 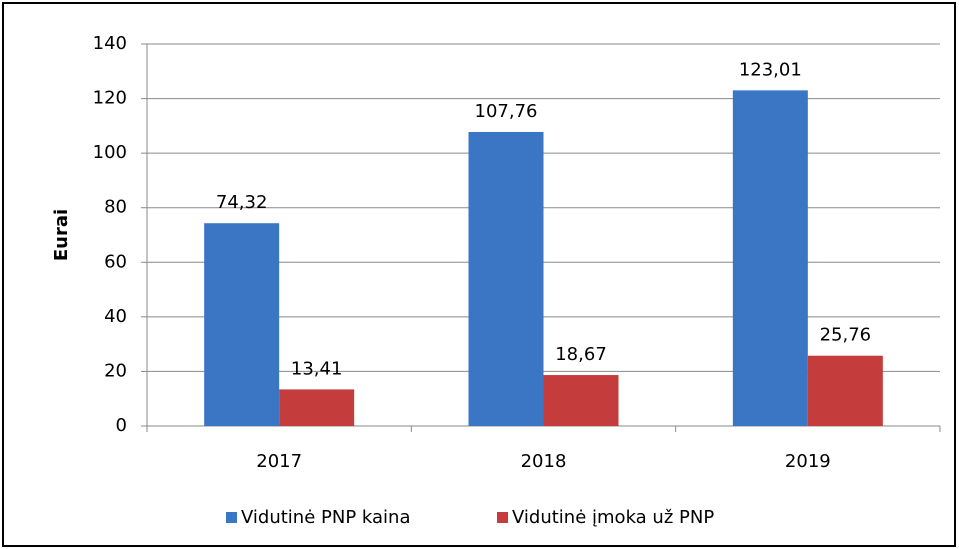 I want to click on legend-label: Vidutinė PNP kaina, so click(x=326, y=517).